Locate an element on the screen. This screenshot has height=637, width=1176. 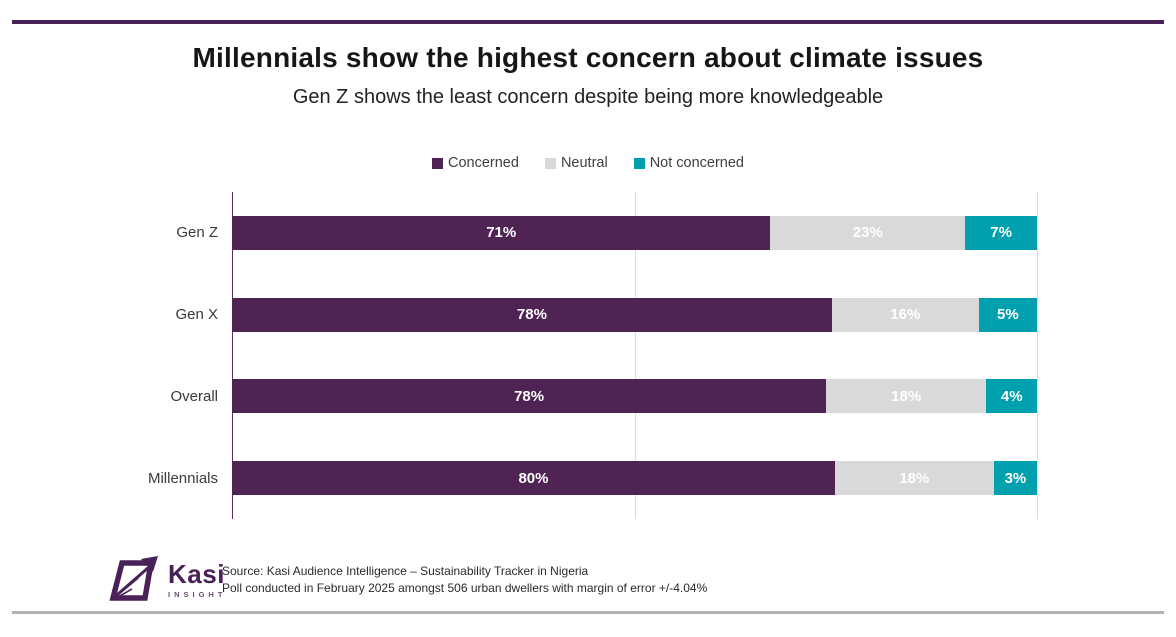
chart-row-gen-x: Gen X 78% 16% 5% is located at coordinates (557, 315).